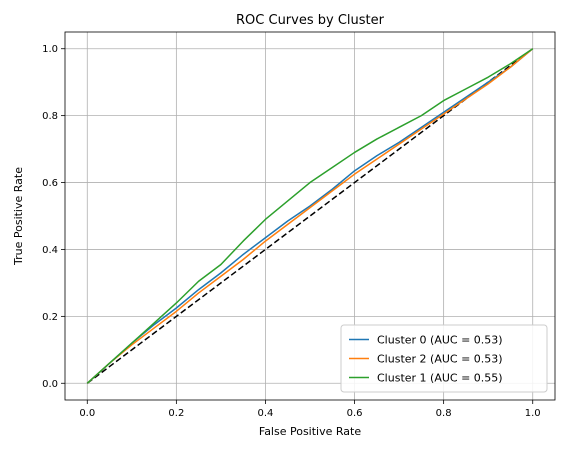 The width and height of the screenshot is (567, 453). What do you see at coordinates (533, 413) in the screenshot?
I see `x-tick-label: 1.0` at bounding box center [533, 413].